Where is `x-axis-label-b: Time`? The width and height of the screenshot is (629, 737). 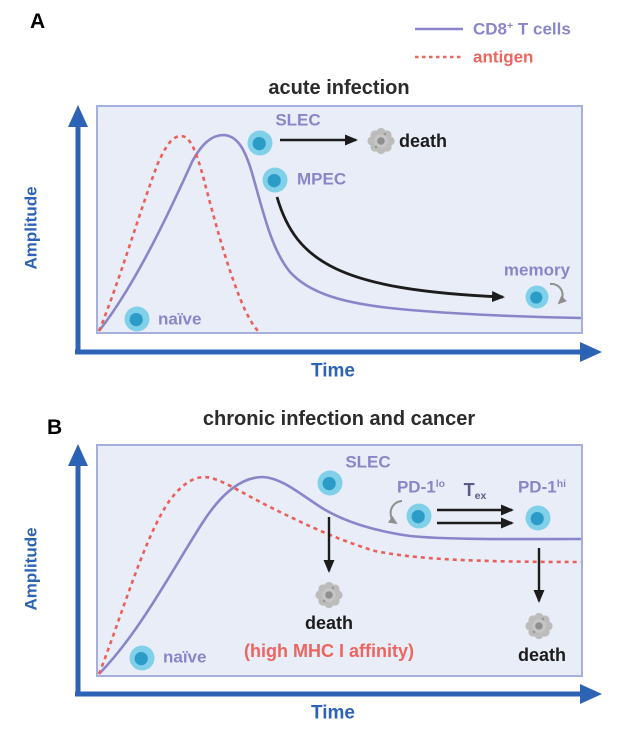
x-axis-label-b: Time is located at coordinates (333, 713).